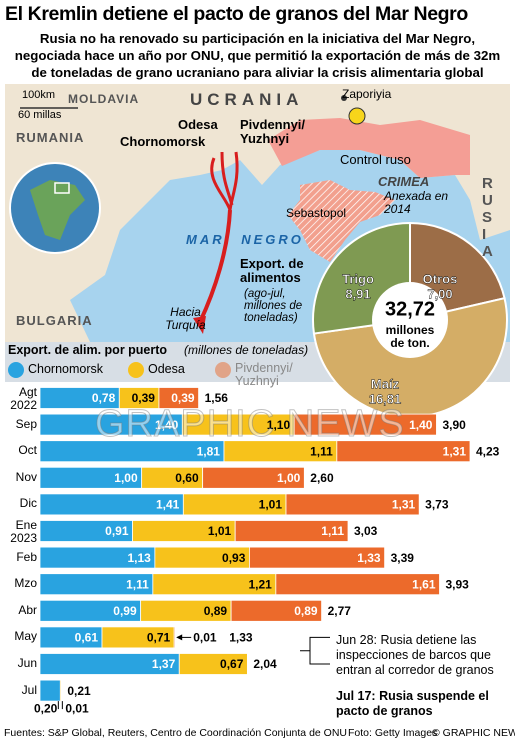  I want to click on total-label: 1,33, so click(241, 638).